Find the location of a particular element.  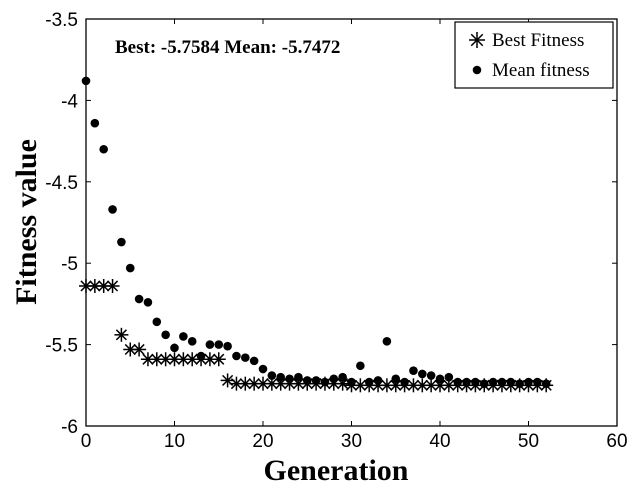

legend: Best Fitness Mean fitness is located at coordinates (534, 55).